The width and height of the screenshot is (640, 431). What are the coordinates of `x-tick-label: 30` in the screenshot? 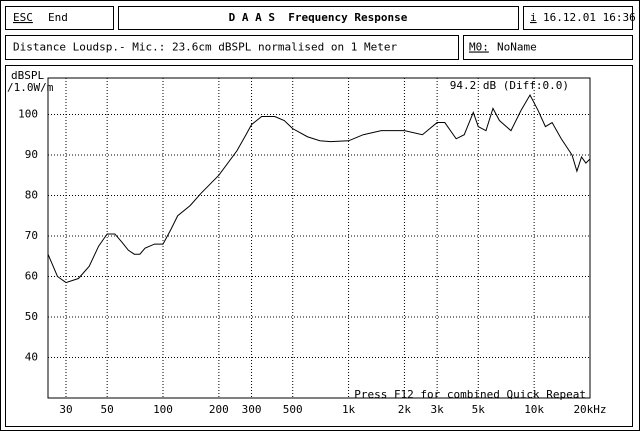 It's located at (65, 409).